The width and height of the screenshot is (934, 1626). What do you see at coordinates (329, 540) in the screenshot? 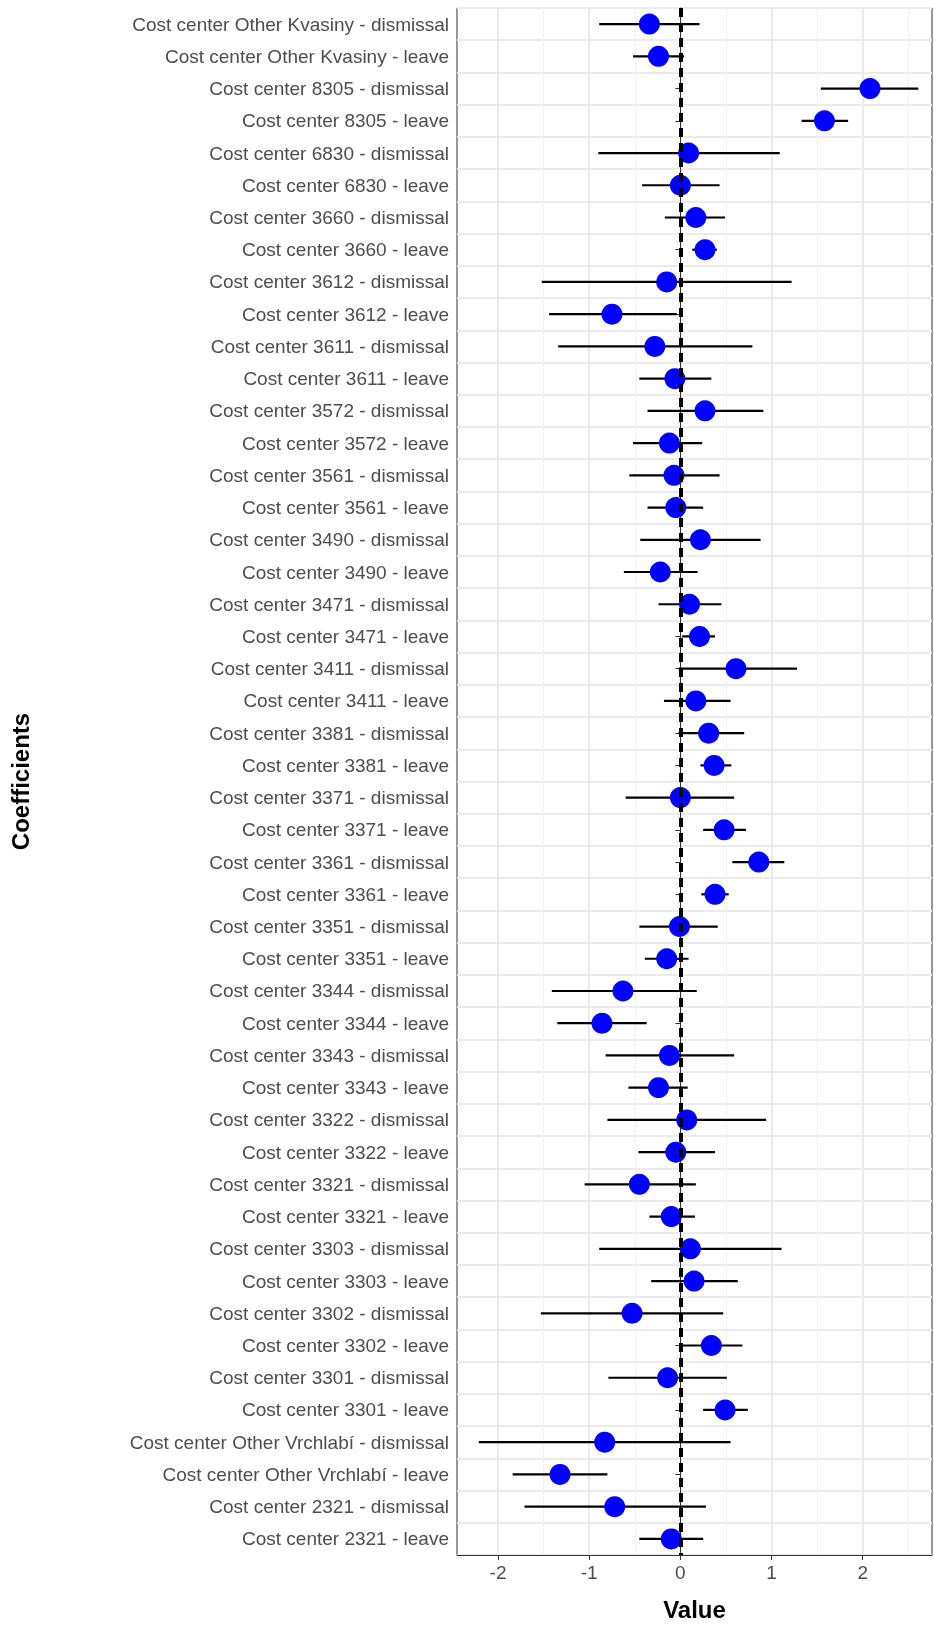
I see `y-tick-label: Cost center 3490 - dismissal` at bounding box center [329, 540].